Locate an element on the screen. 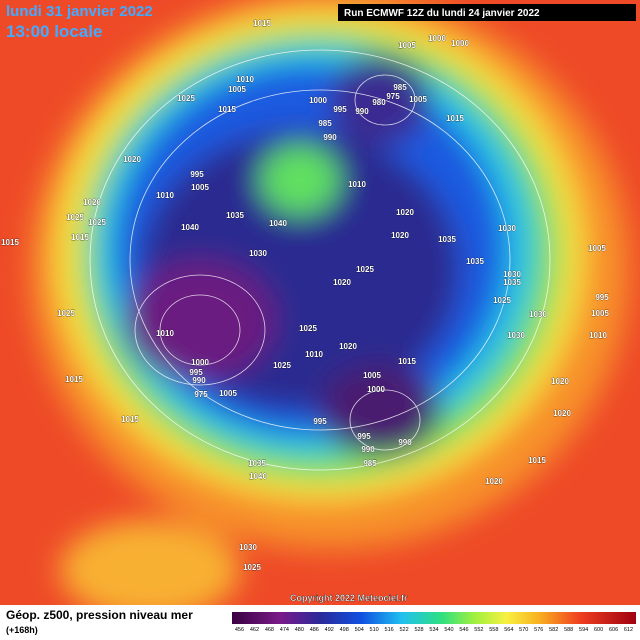  colorbar-label: 552 is located at coordinates (478, 630).